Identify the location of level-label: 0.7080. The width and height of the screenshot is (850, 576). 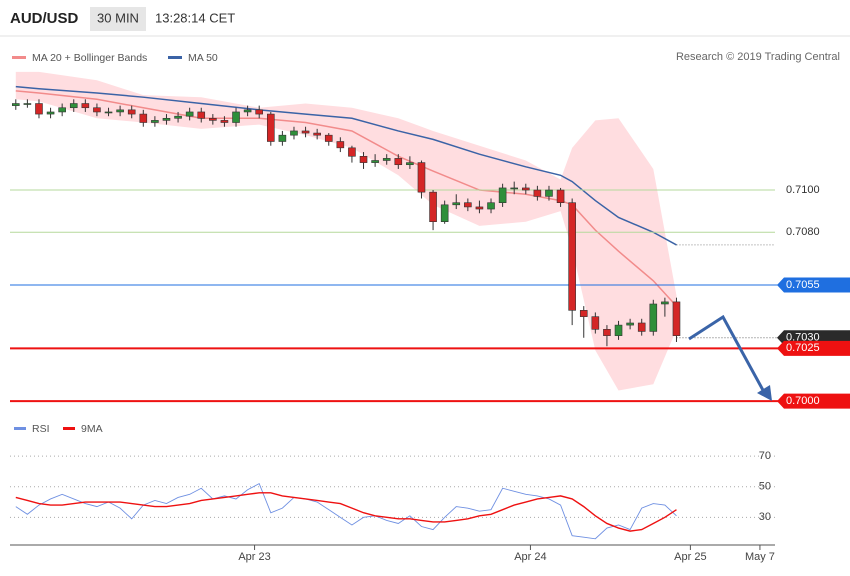
(803, 232).